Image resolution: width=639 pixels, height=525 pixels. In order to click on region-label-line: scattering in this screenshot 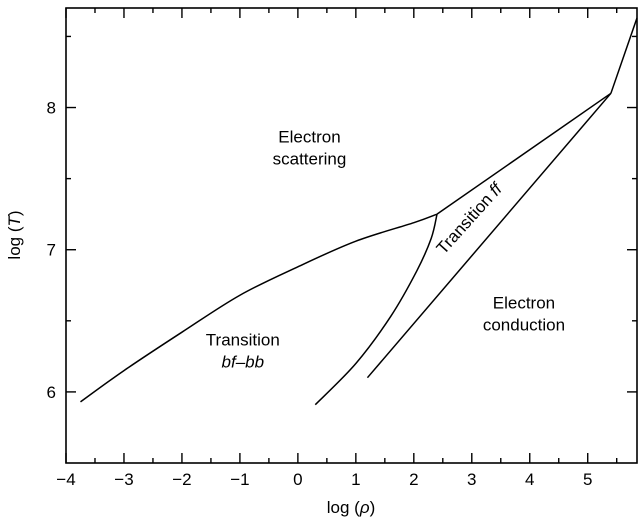, I will do `click(310, 158)`.